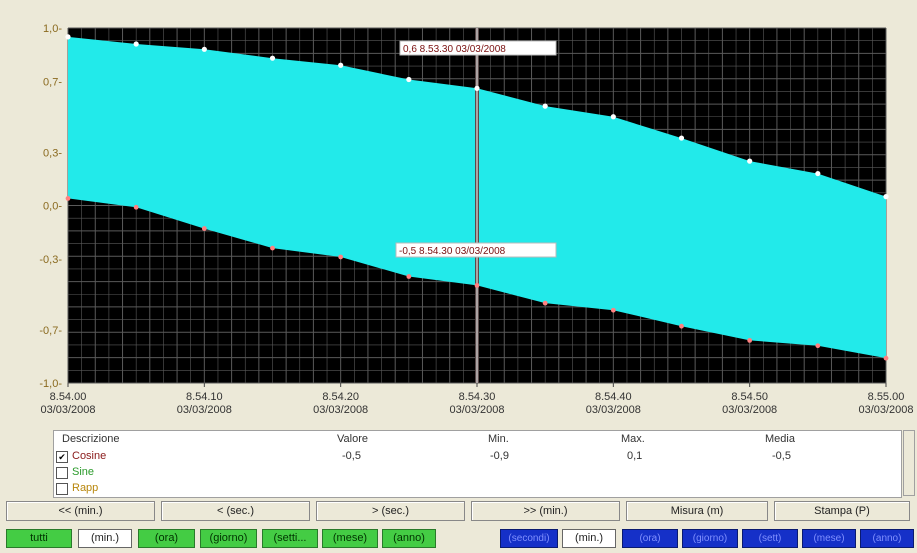 This screenshot has height=553, width=917. I want to click on legend-item-sine: Sine, so click(83, 472).